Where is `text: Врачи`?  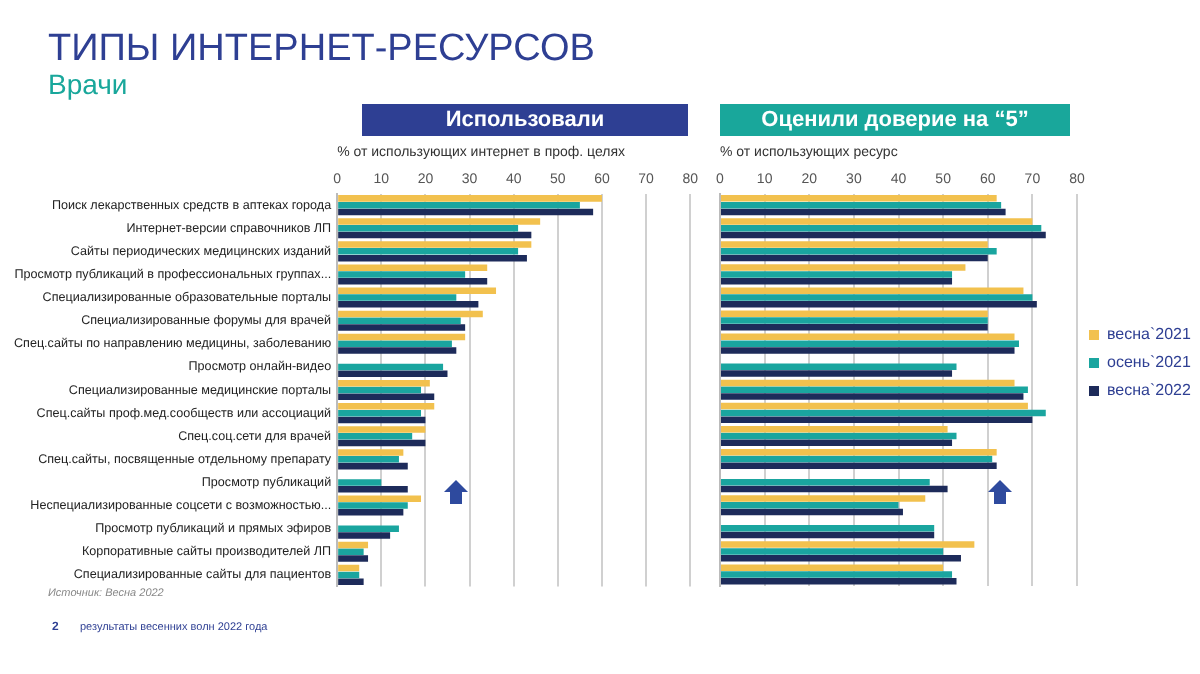
text: Врачи is located at coordinates (88, 84).